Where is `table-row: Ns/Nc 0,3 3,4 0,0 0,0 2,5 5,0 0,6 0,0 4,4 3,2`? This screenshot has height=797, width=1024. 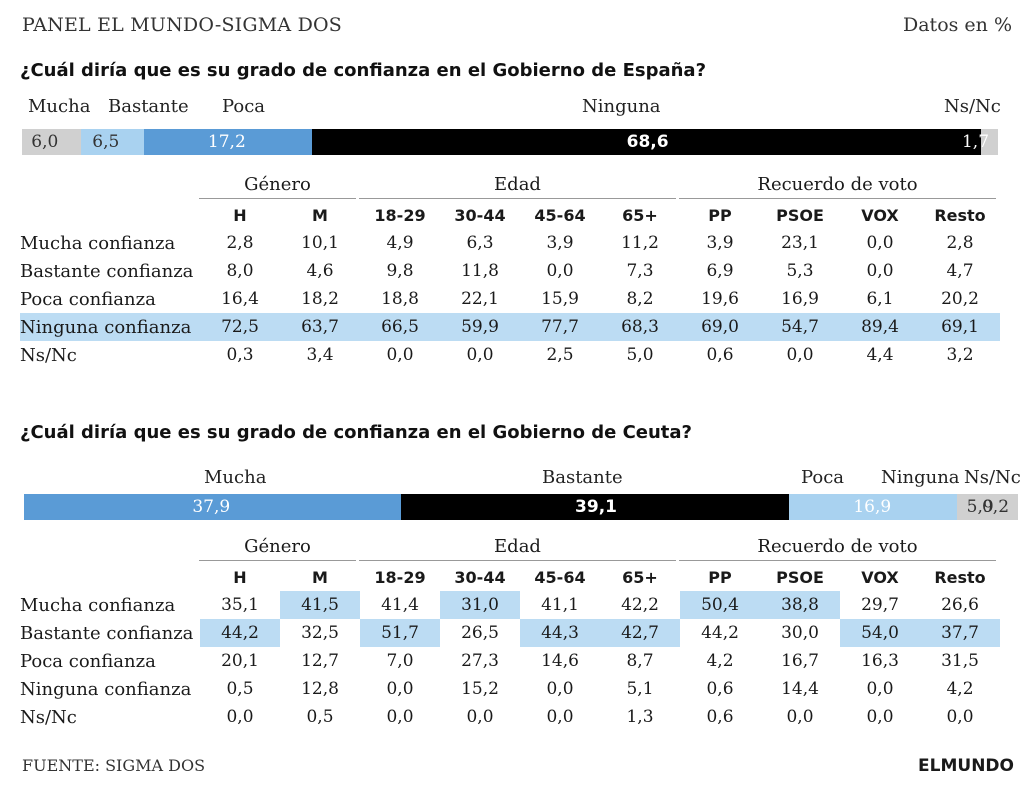
table-row: Ns/Nc 0,3 3,4 0,0 0,0 2,5 5,0 0,6 0,0 4,4 3,2 is located at coordinates (510, 355).